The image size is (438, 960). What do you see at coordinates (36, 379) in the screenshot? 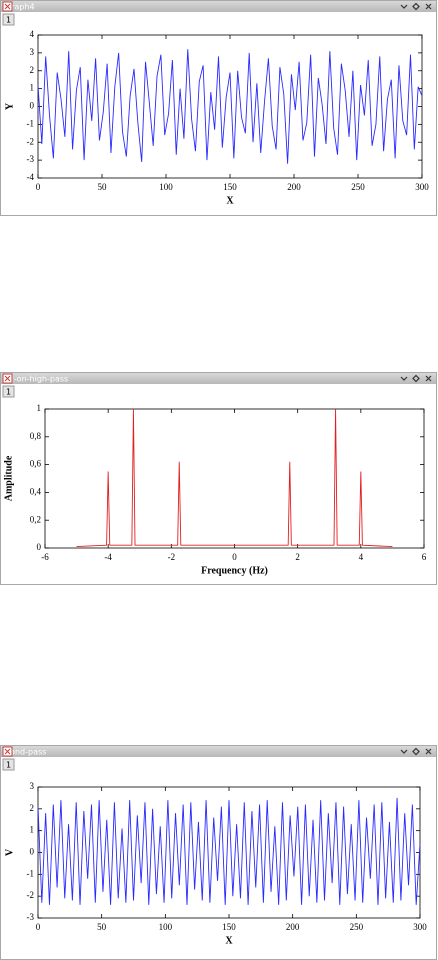
I see `window-title: fft-on-high-pass` at bounding box center [36, 379].